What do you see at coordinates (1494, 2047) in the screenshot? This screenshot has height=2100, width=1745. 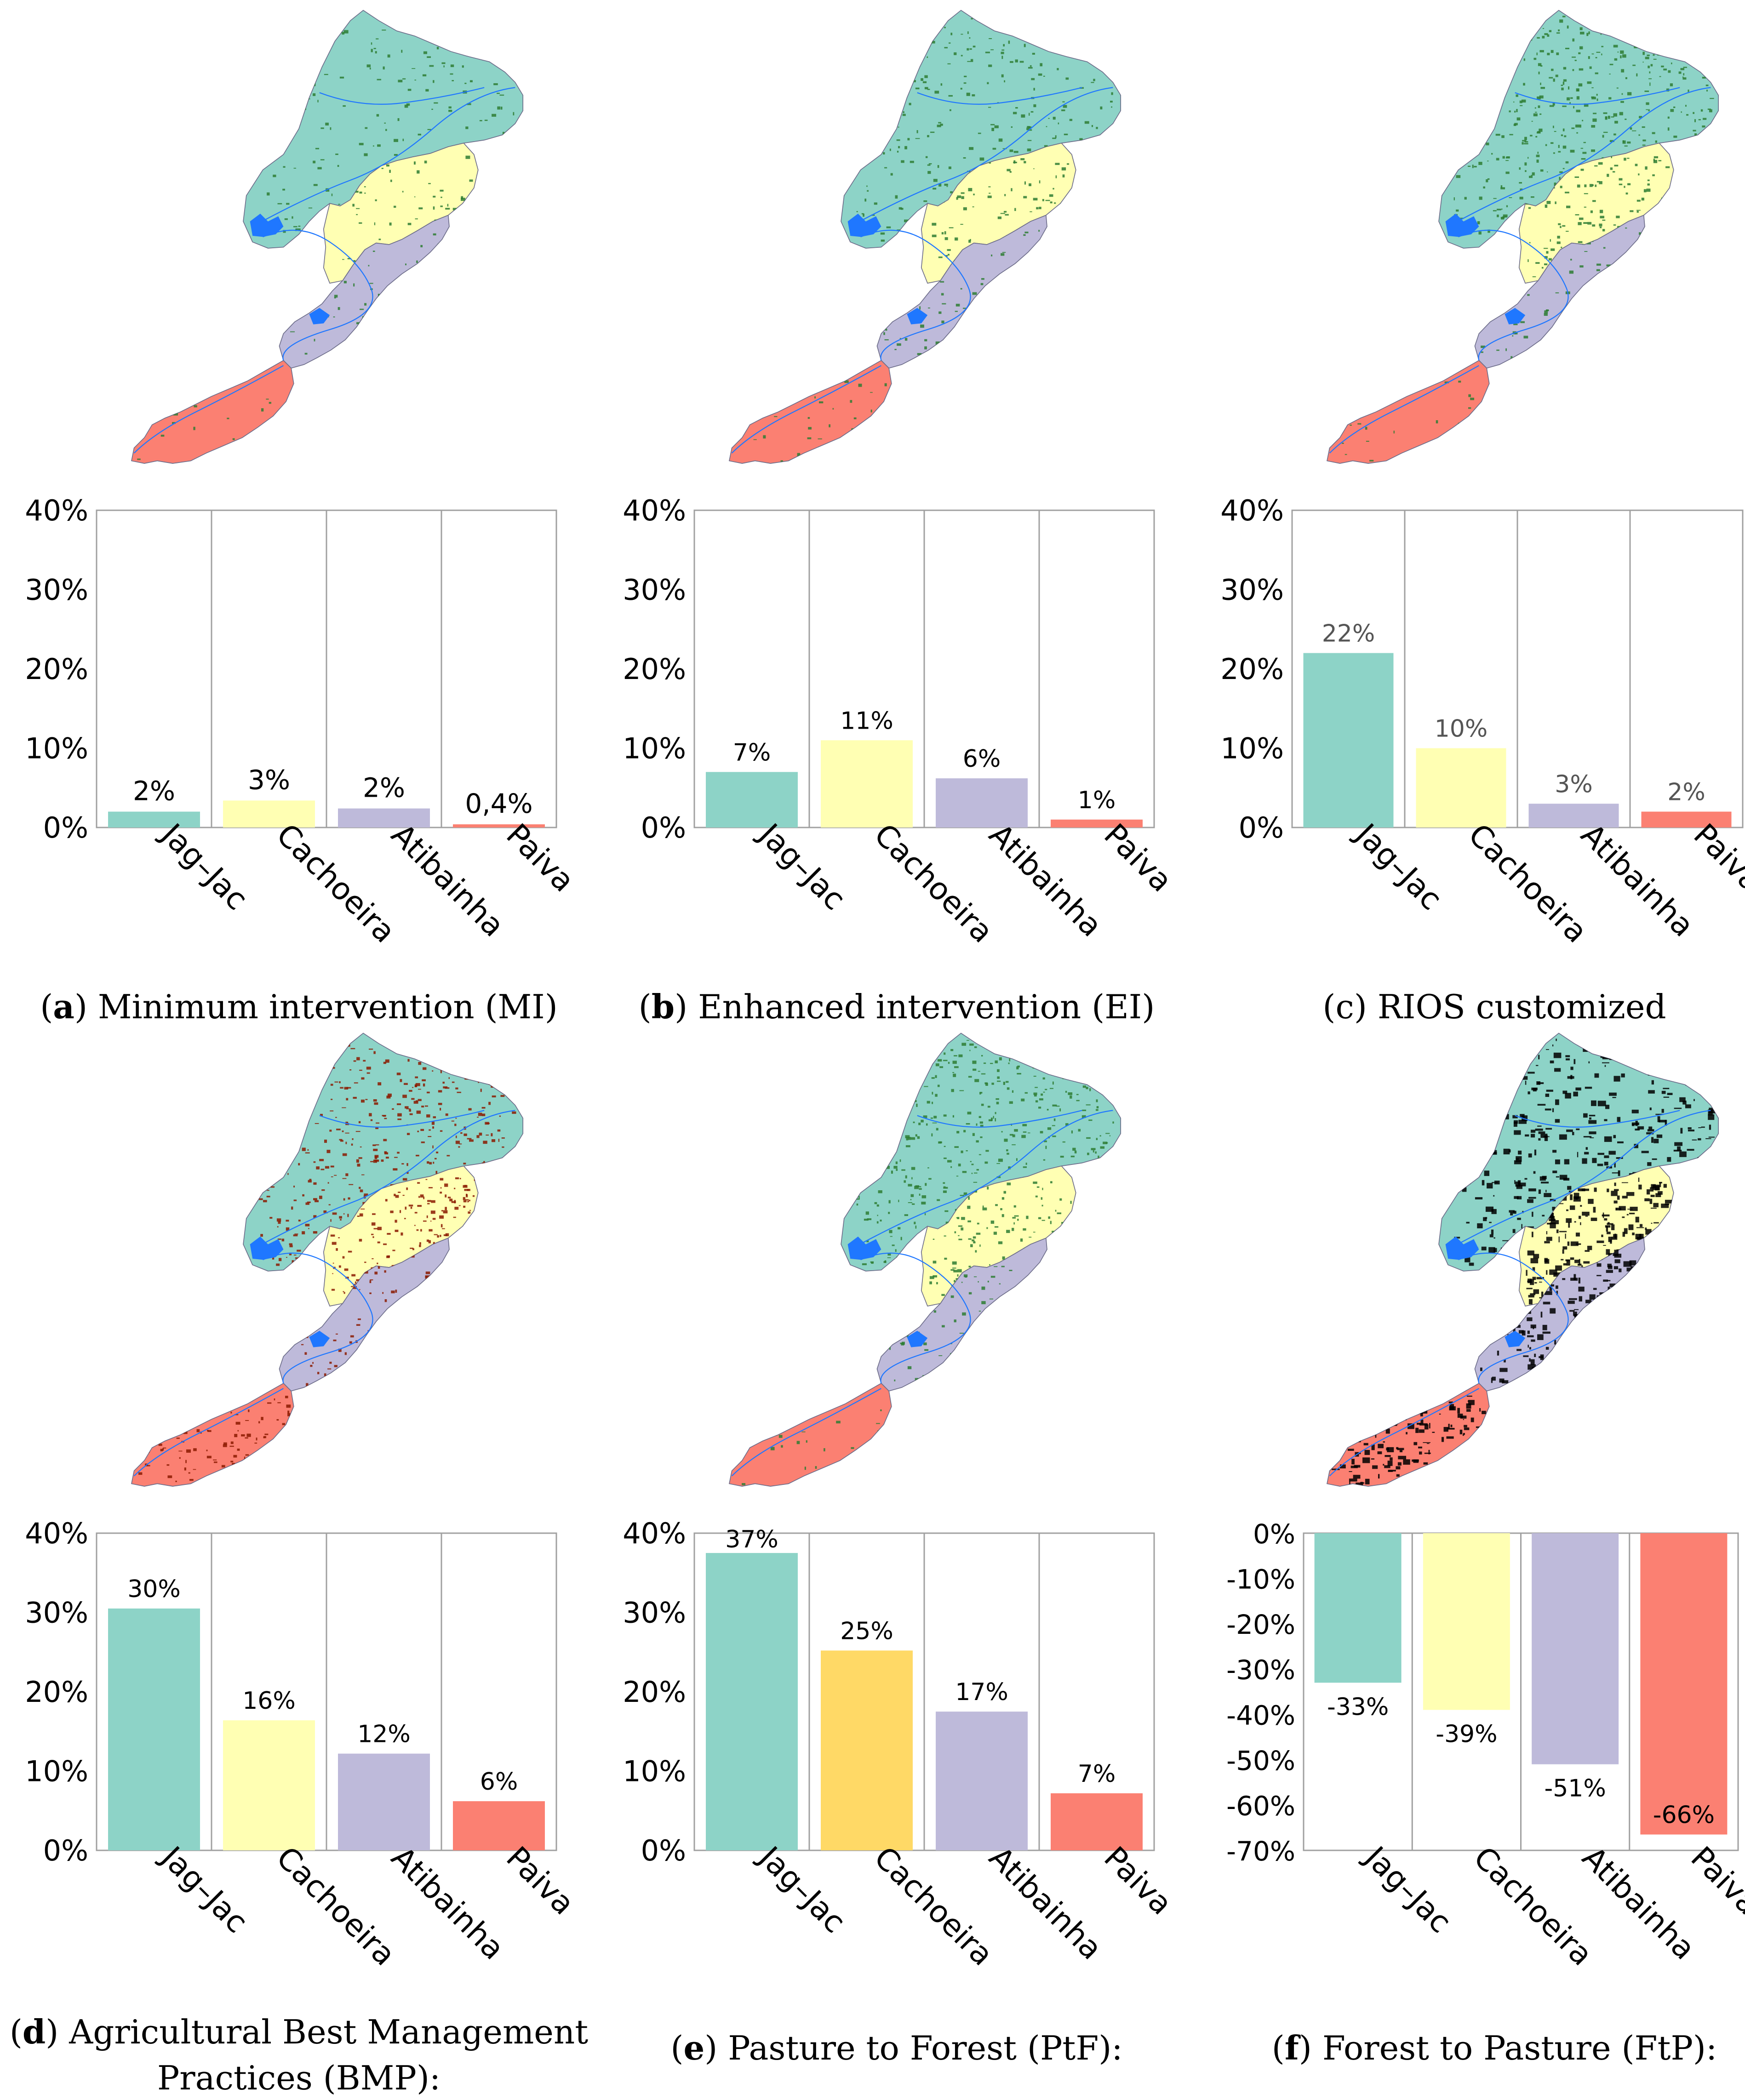 I see `panel-caption: (f) Forest to Pasture (FtP):` at bounding box center [1494, 2047].